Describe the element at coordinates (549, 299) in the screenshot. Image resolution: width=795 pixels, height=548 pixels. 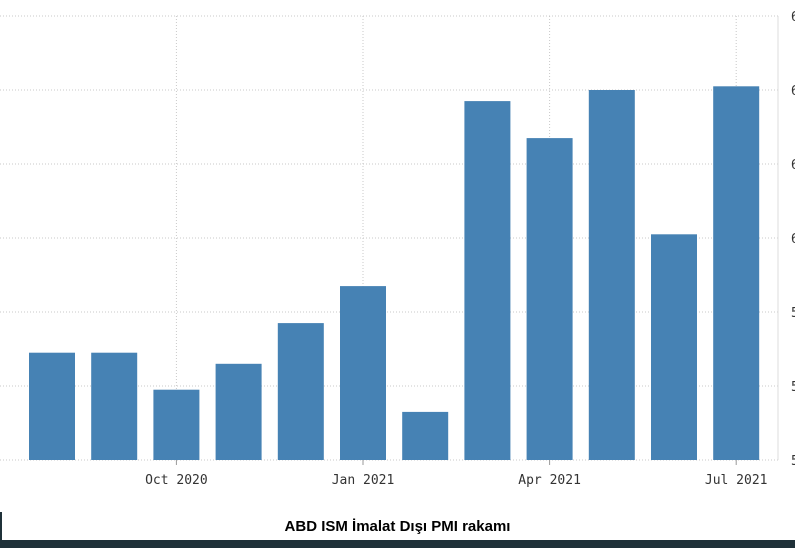
I see `bar-apr-2021` at that location.